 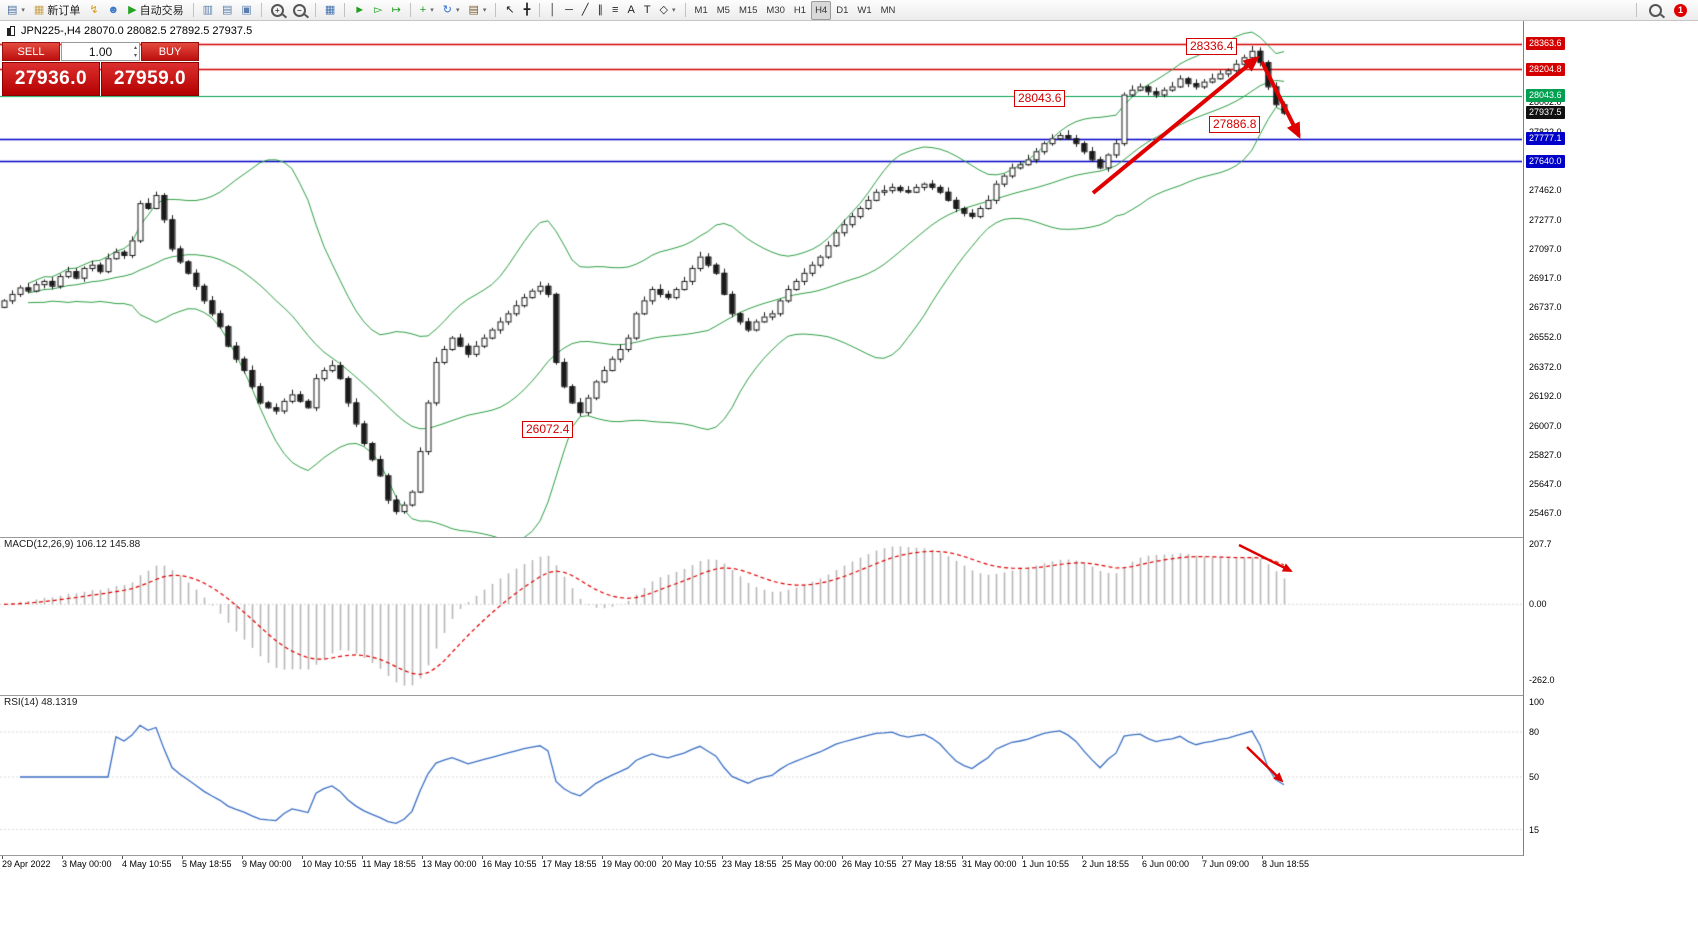 I want to click on price-axis-tick: 26917.0, so click(x=1545, y=278).